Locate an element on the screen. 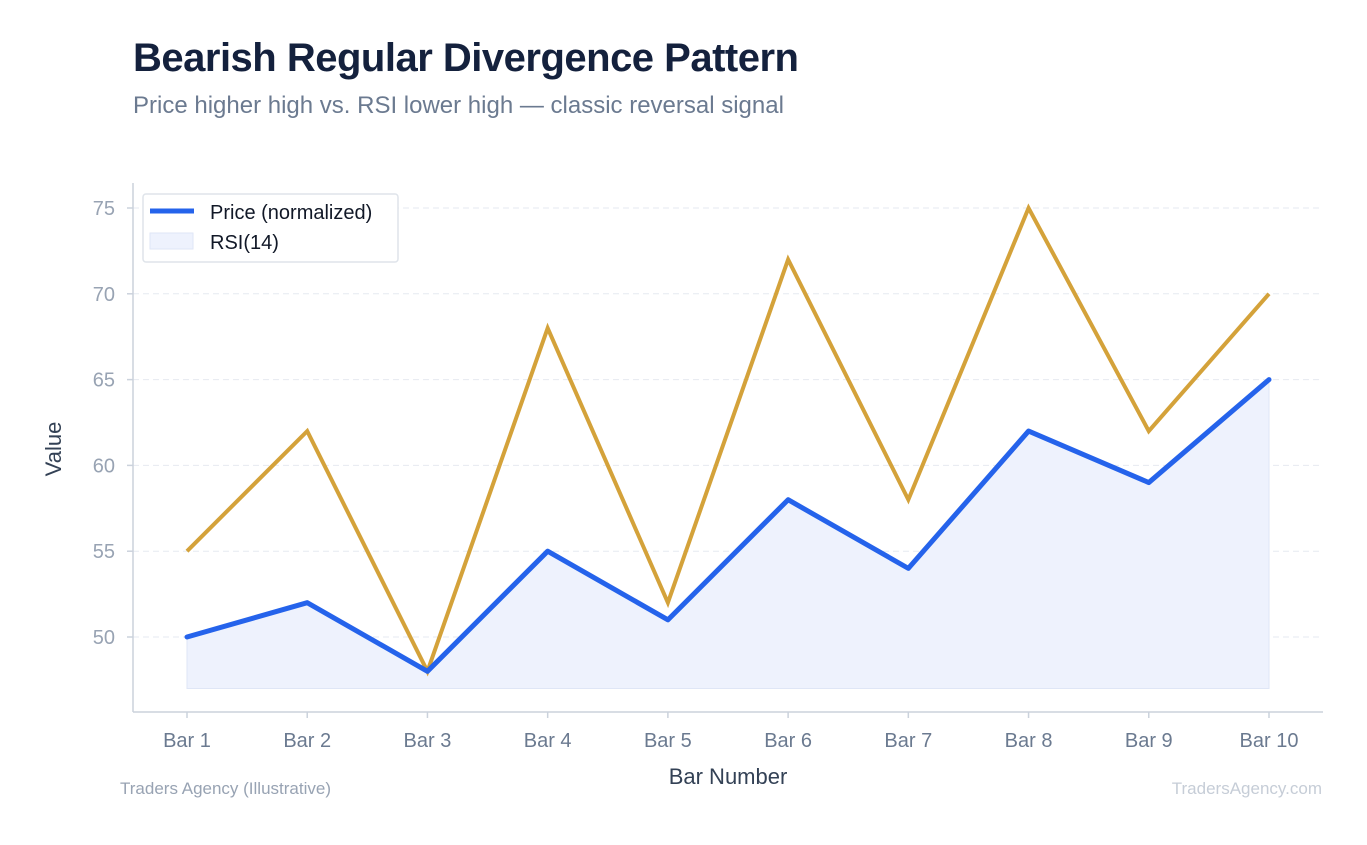 The image size is (1367, 845). legend-label-rsi: RSI(14) is located at coordinates (244, 243).